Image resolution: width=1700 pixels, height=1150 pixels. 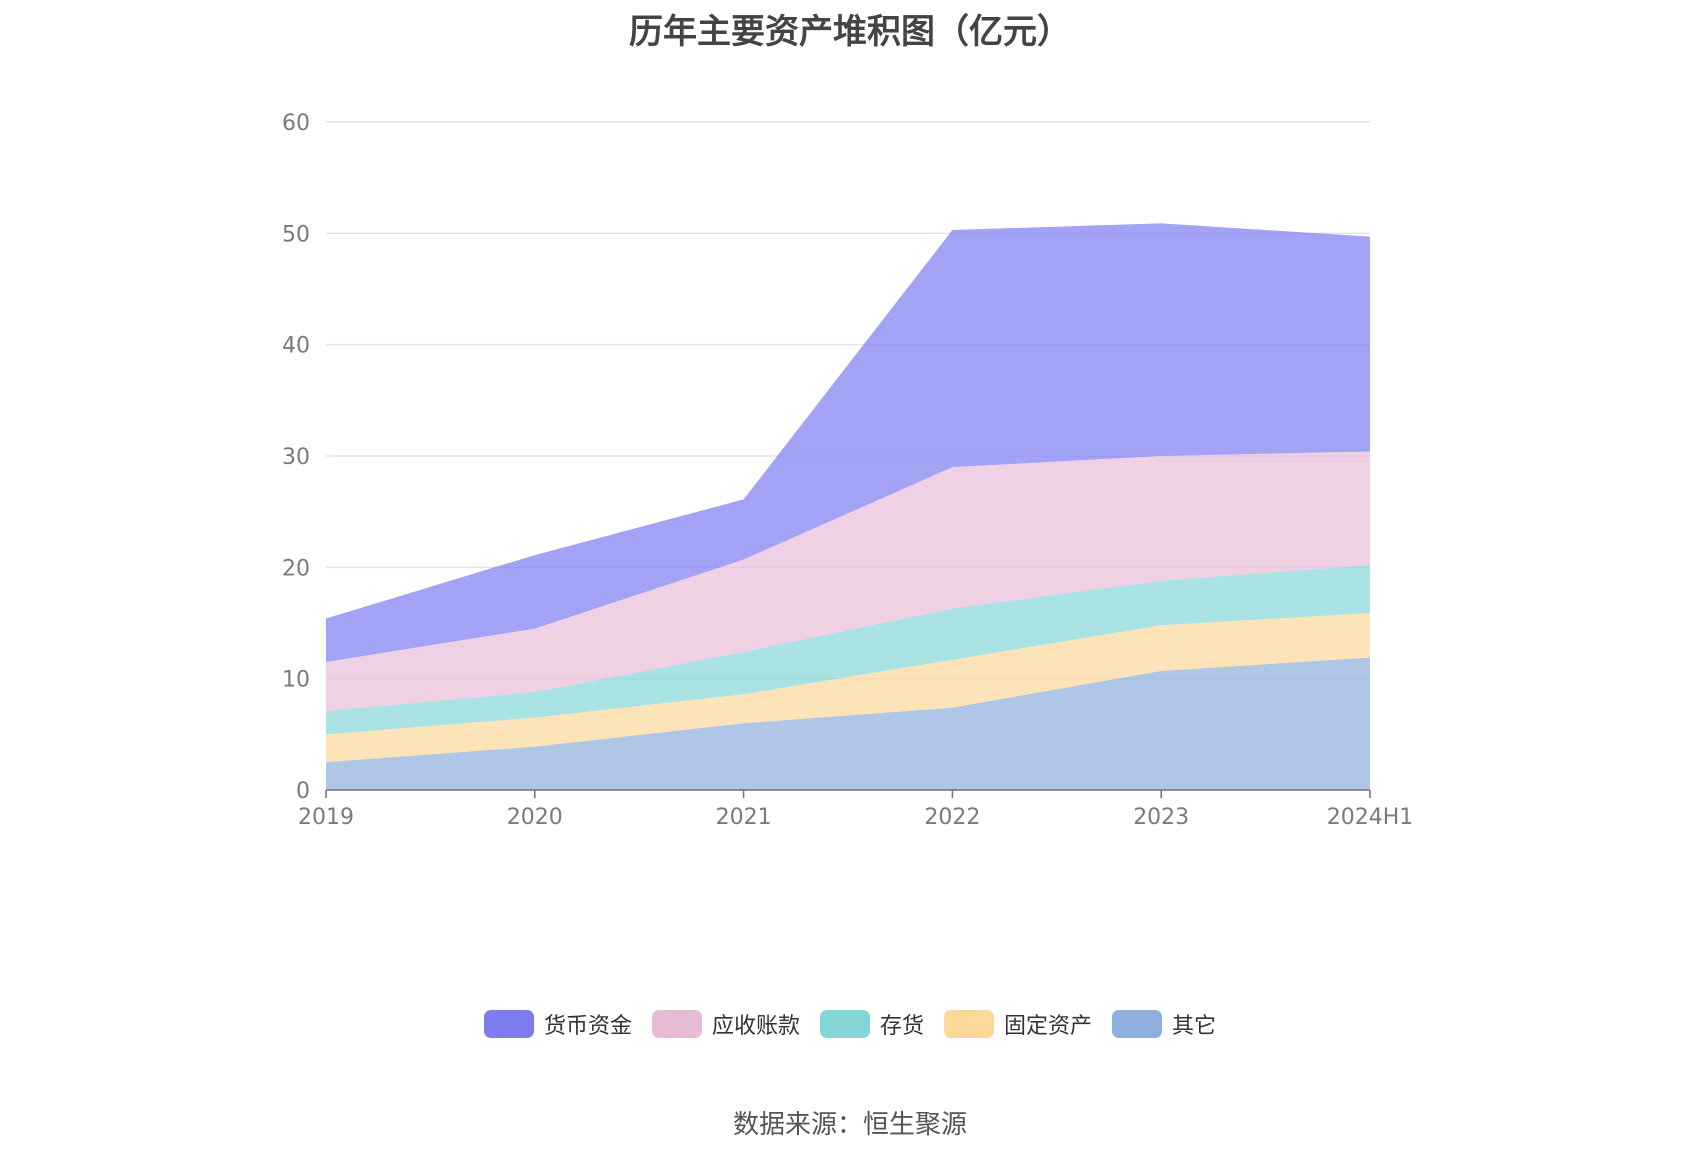 What do you see at coordinates (1164, 1024) in the screenshot?
I see `legend-item-4: 其它` at bounding box center [1164, 1024].